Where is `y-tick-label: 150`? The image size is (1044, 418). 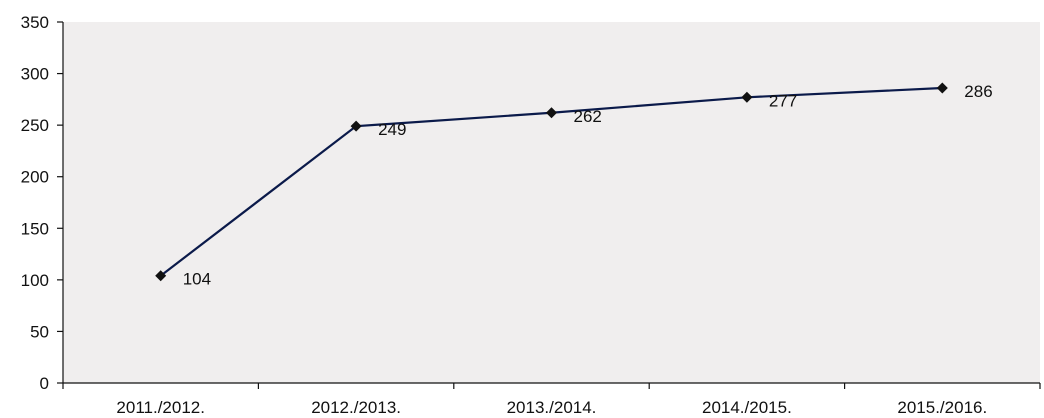 y-tick-label: 150 is located at coordinates (35, 228).